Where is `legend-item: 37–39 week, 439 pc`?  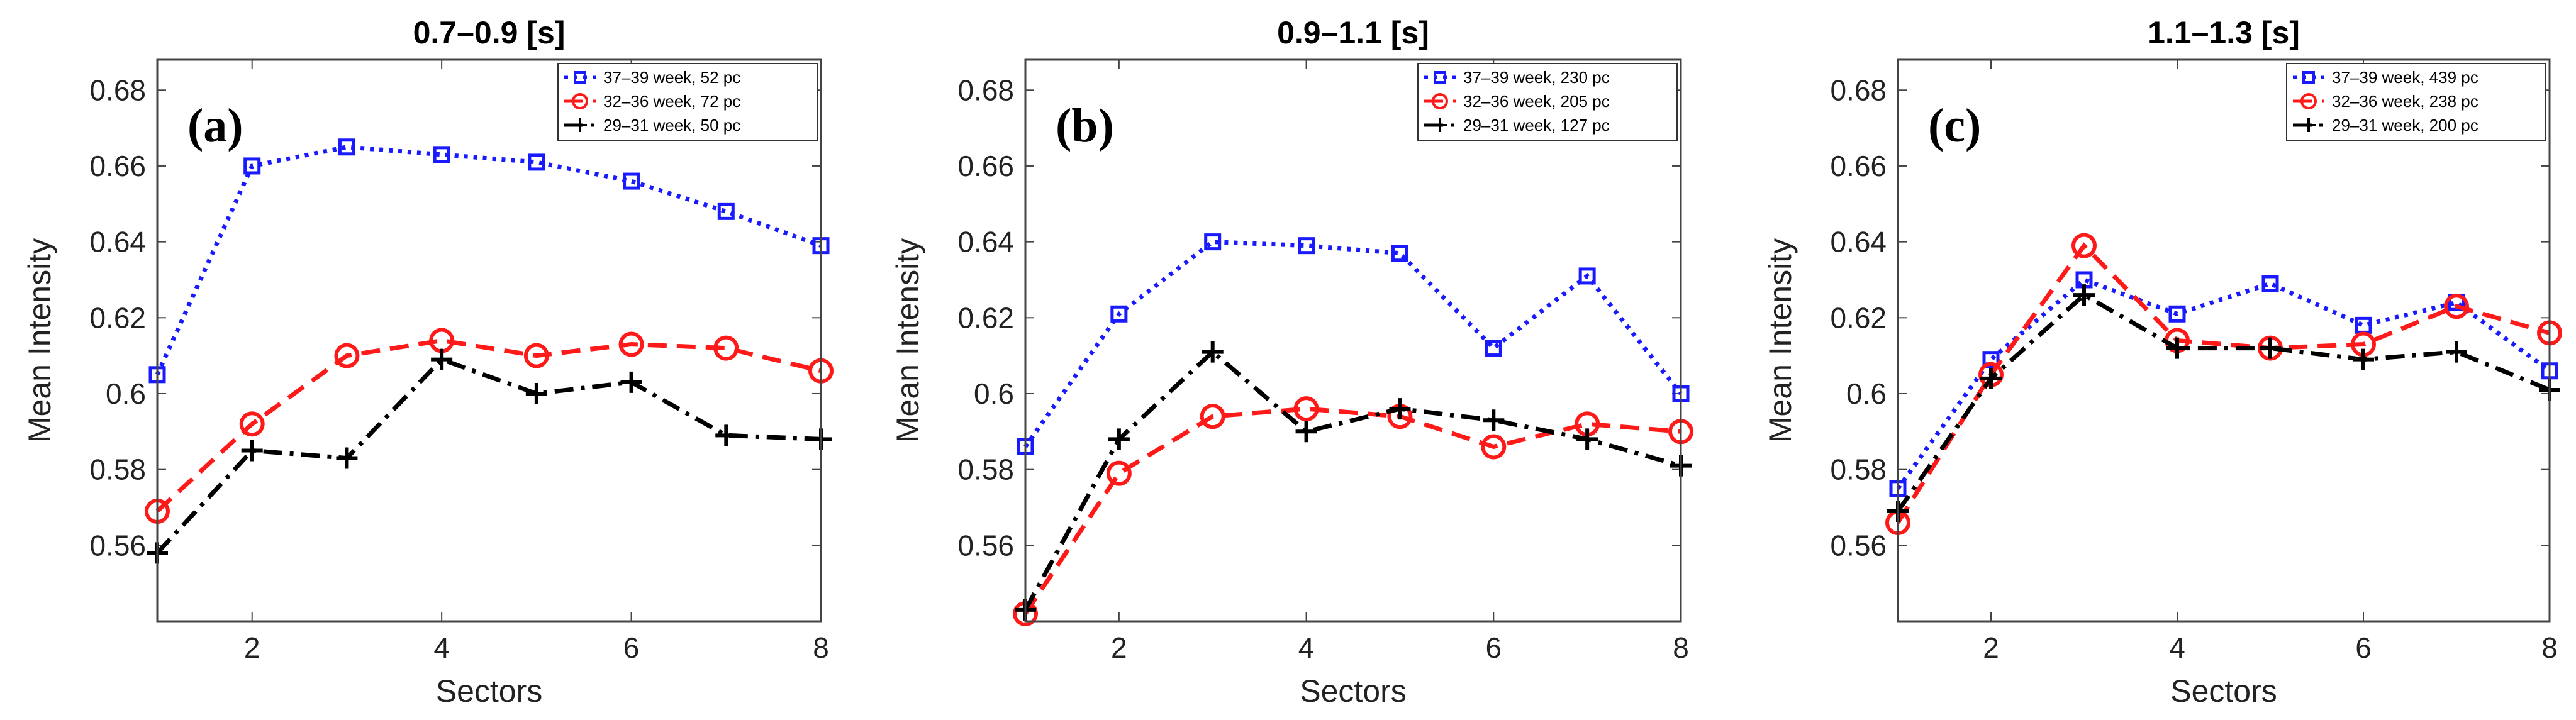 legend-item: 37–39 week, 439 pc is located at coordinates (2385, 77).